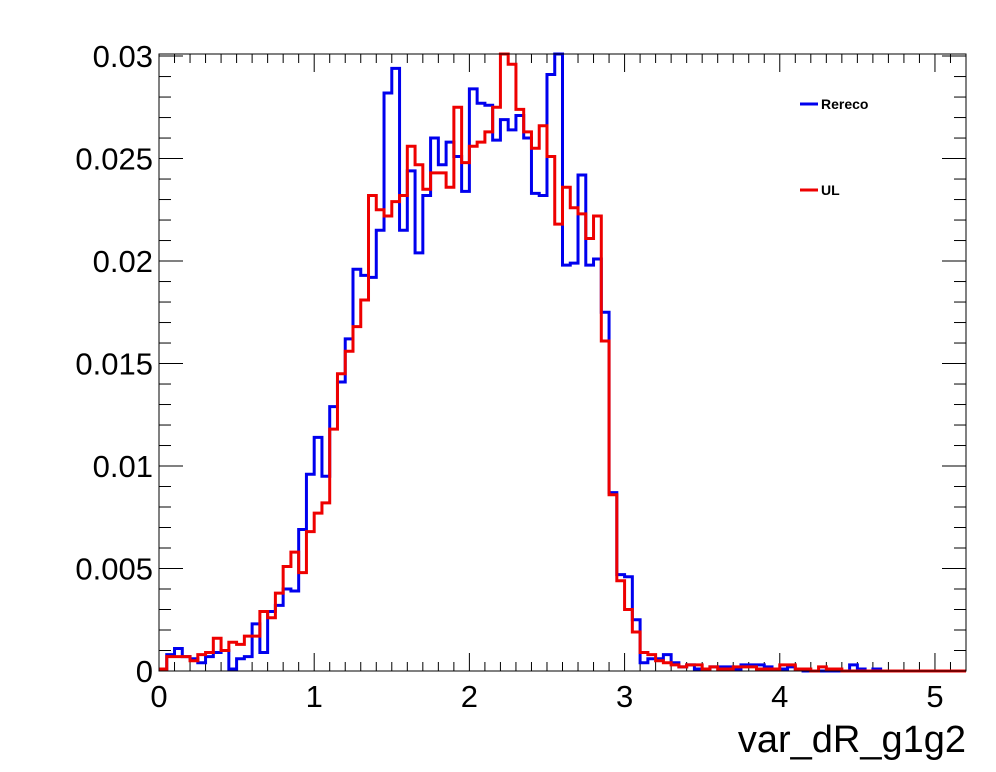  Describe the element at coordinates (314, 696) in the screenshot. I see `x-tick-label: 1` at that location.